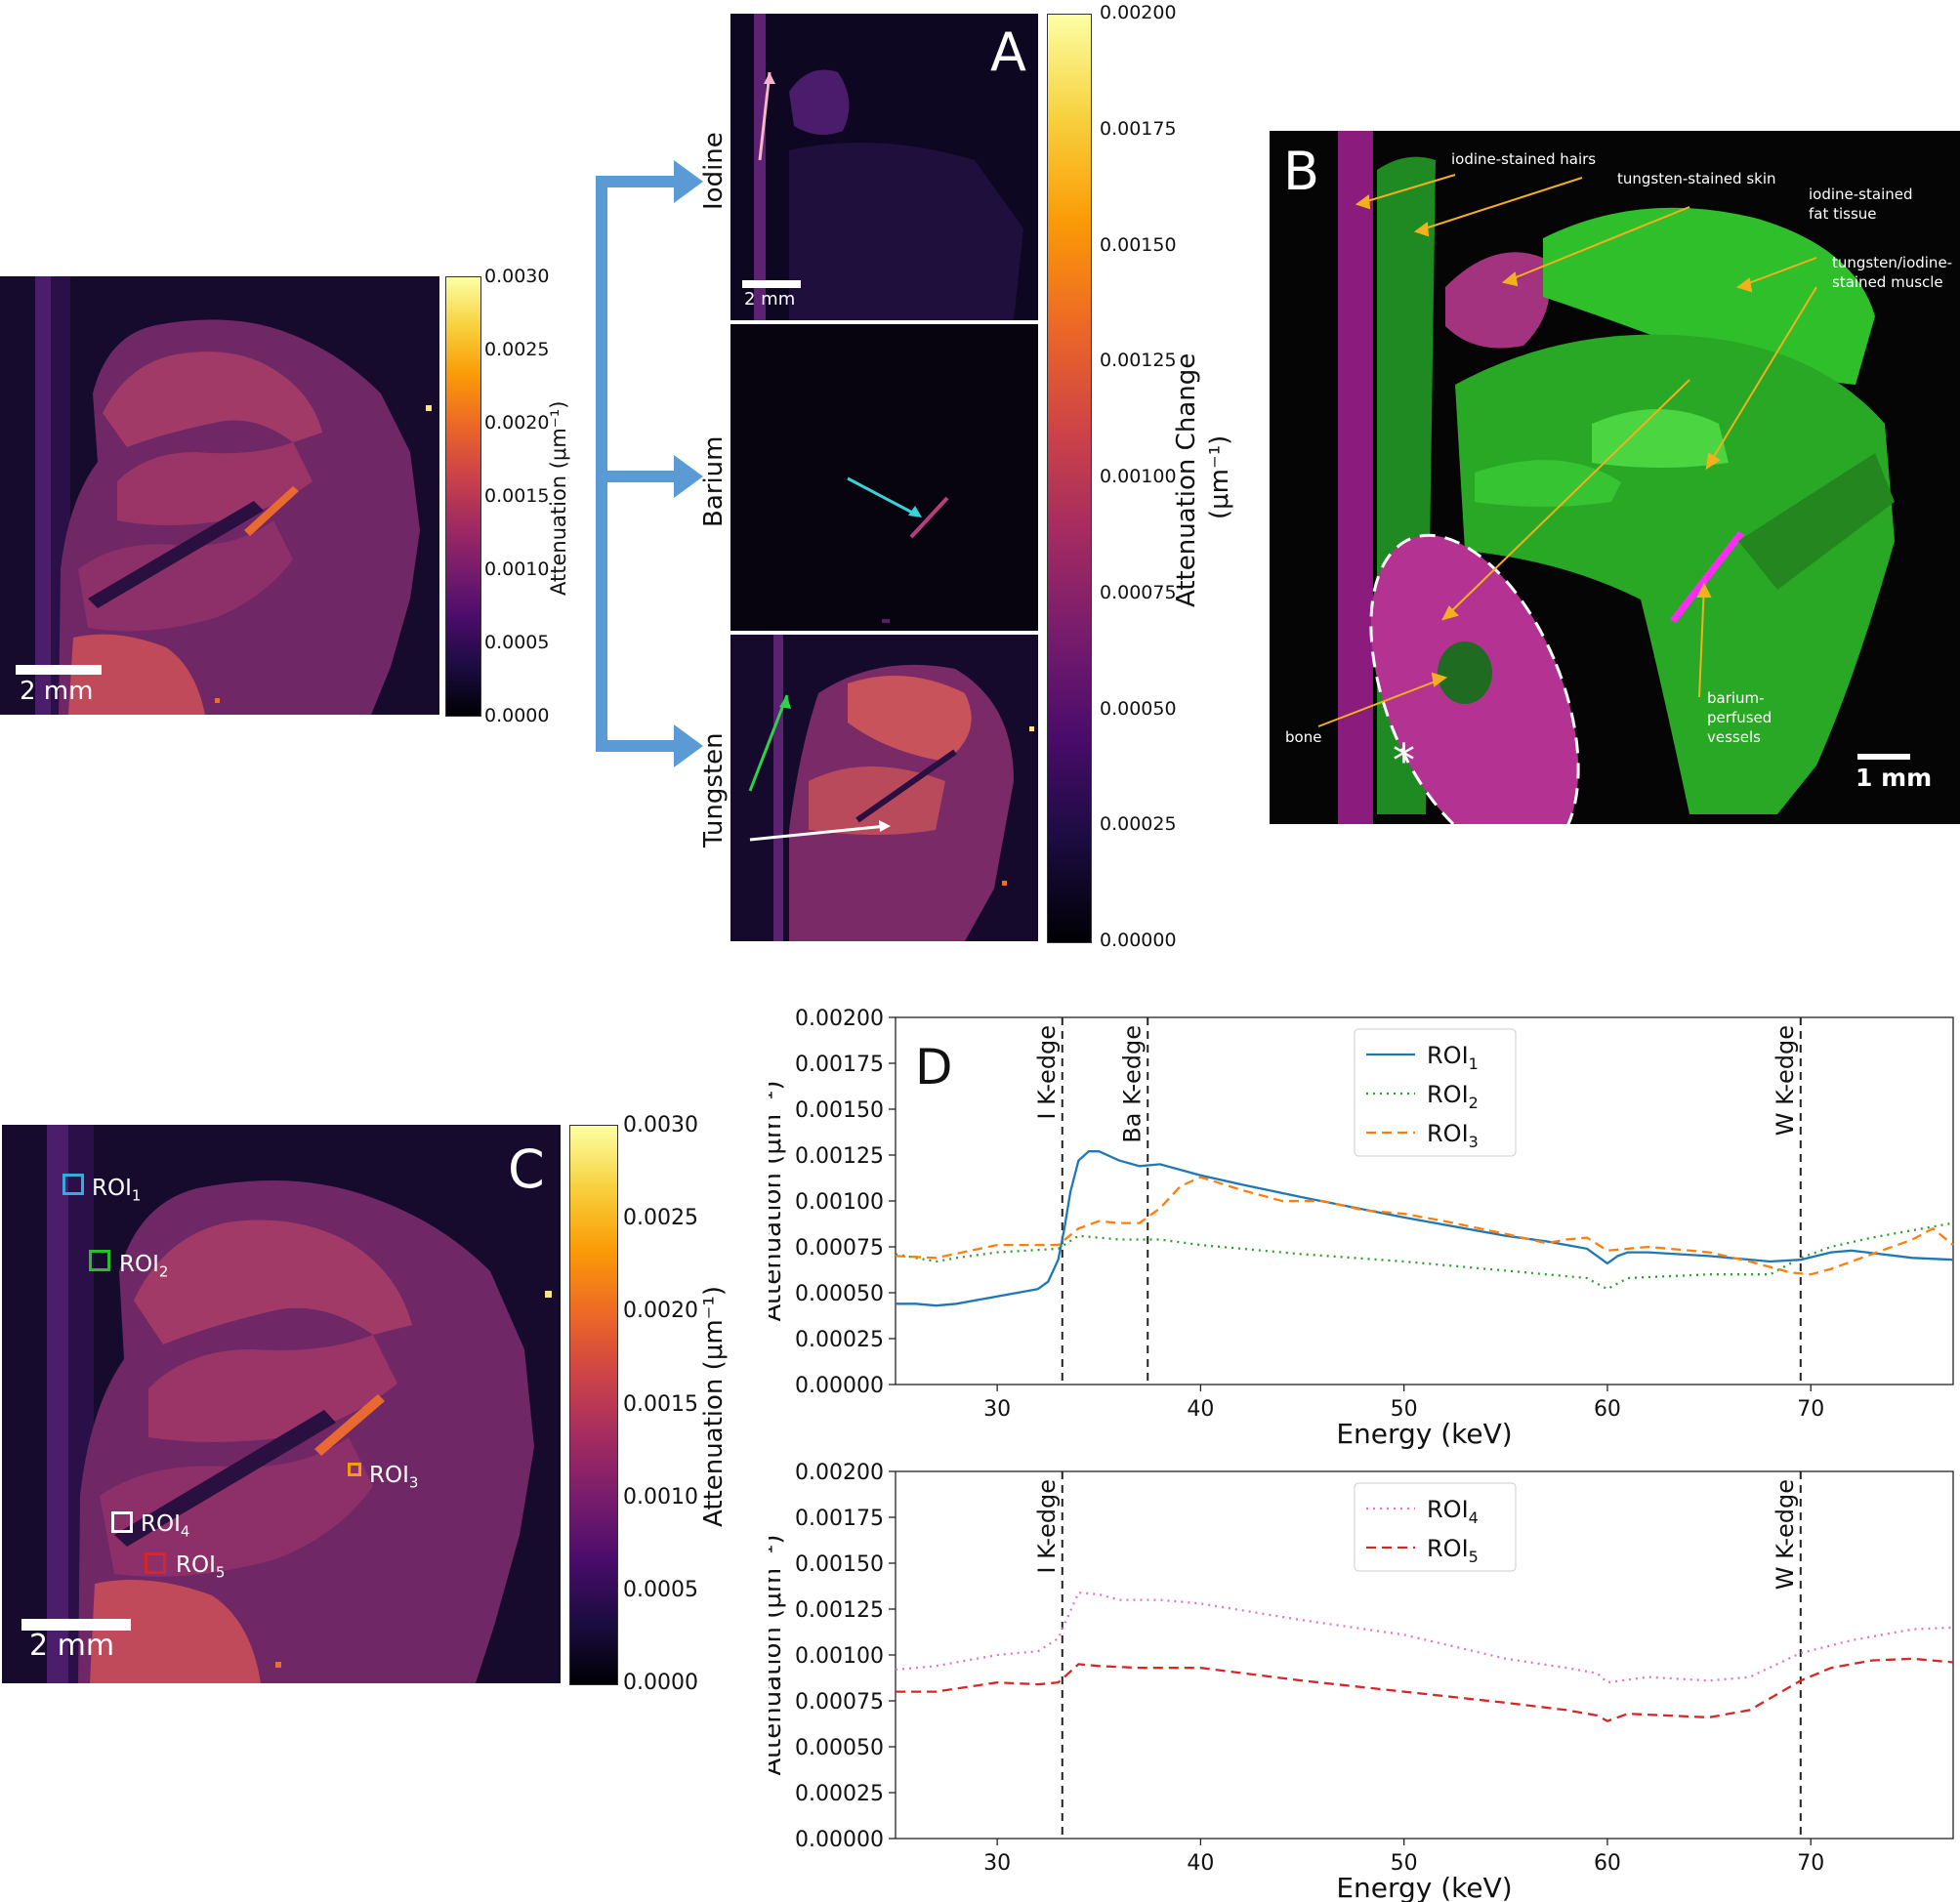  Describe the element at coordinates (1186, 479) in the screenshot. I see `colorbar-label: Attenuation Change` at that location.